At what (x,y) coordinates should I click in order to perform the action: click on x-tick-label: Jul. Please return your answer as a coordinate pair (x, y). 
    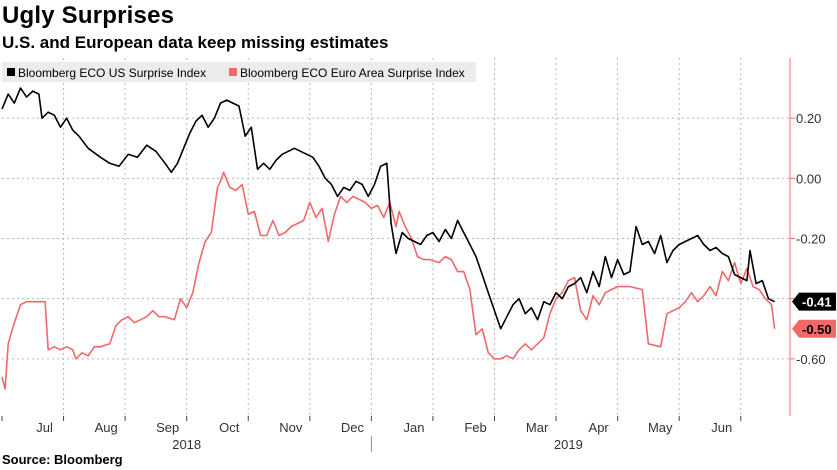
    Looking at the image, I should click on (44, 427).